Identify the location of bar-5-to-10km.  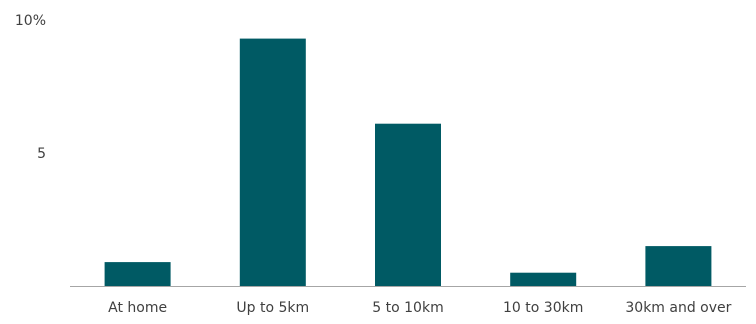
(408, 204).